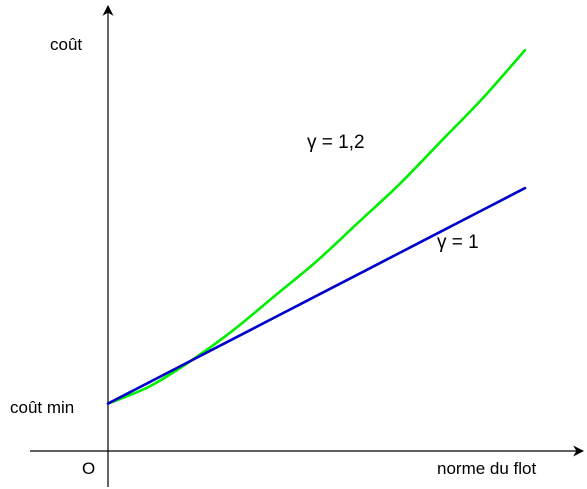 The image size is (587, 489). What do you see at coordinates (458, 242) in the screenshot?
I see `series-label-gamma-1: γ = 1` at bounding box center [458, 242].